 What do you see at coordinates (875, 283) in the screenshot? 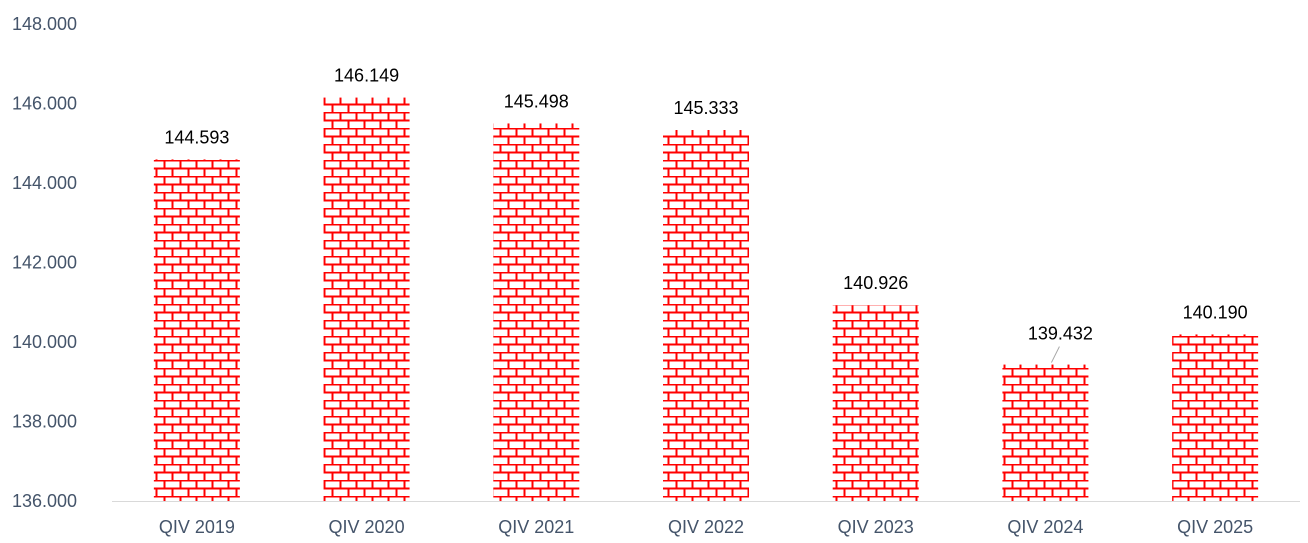
I see `data-label: 140.926` at bounding box center [875, 283].